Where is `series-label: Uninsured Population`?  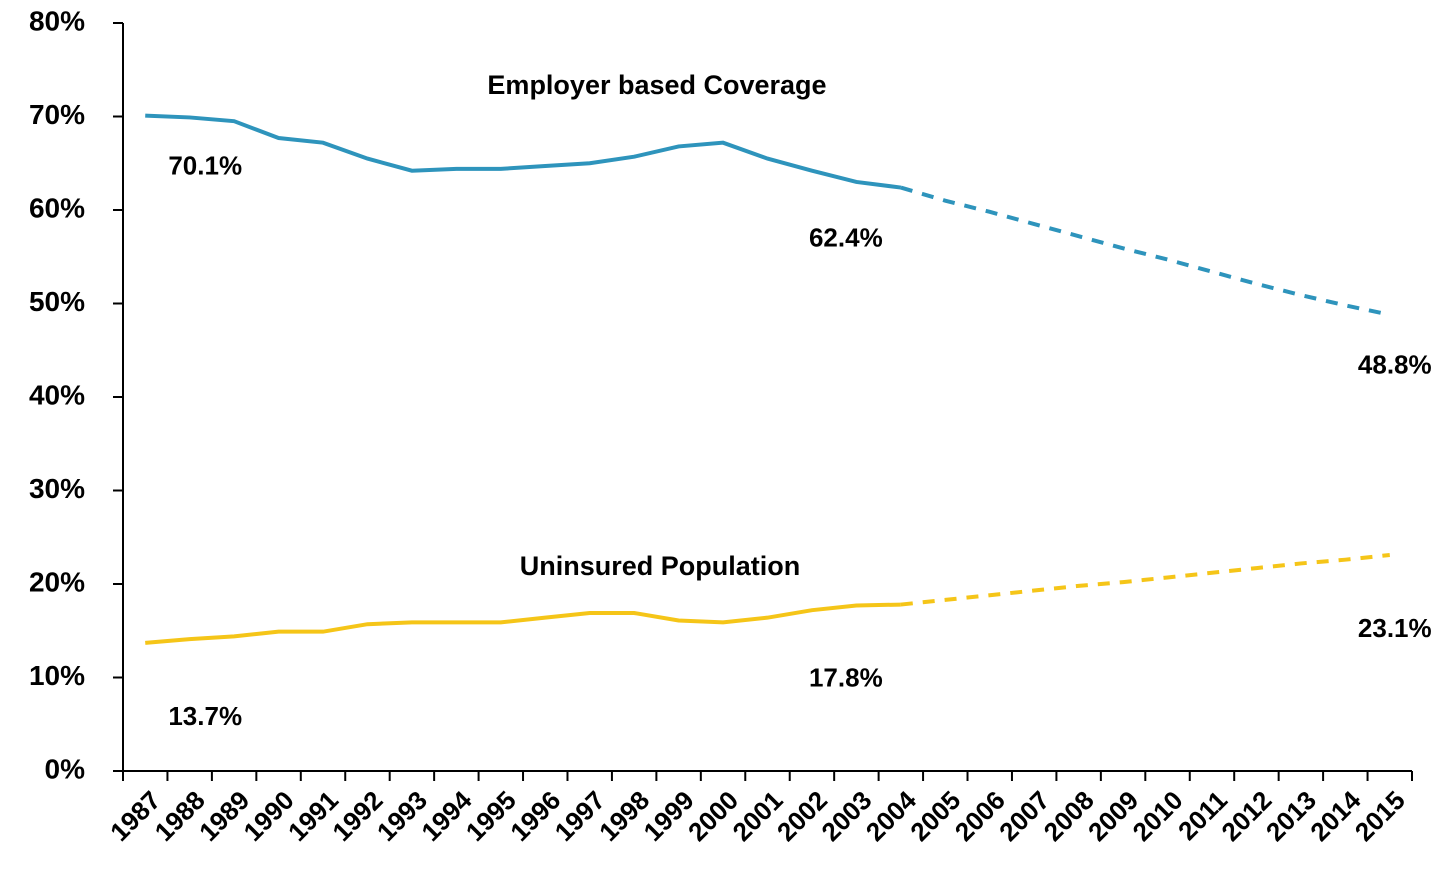
series-label: Uninsured Population is located at coordinates (660, 566).